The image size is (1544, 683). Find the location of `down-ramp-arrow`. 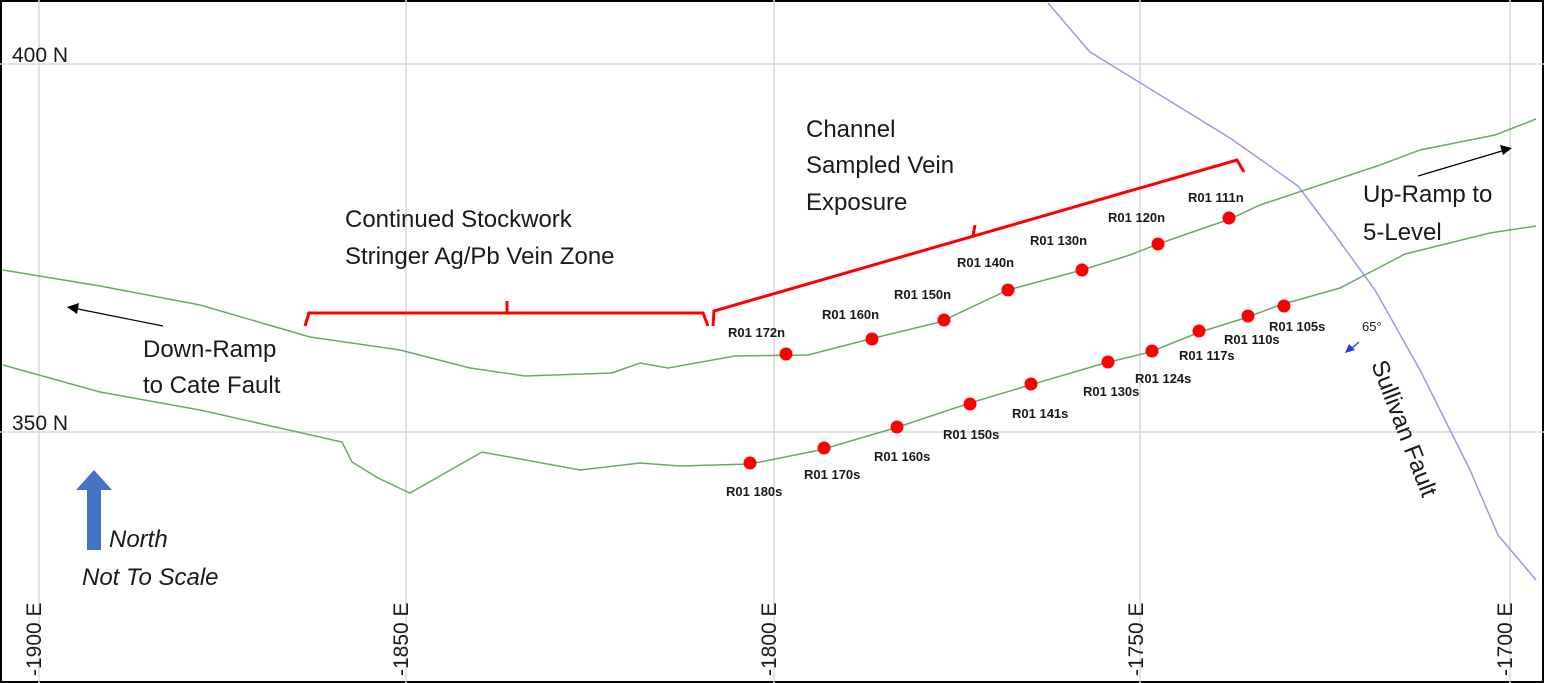

down-ramp-arrow is located at coordinates (115, 315).